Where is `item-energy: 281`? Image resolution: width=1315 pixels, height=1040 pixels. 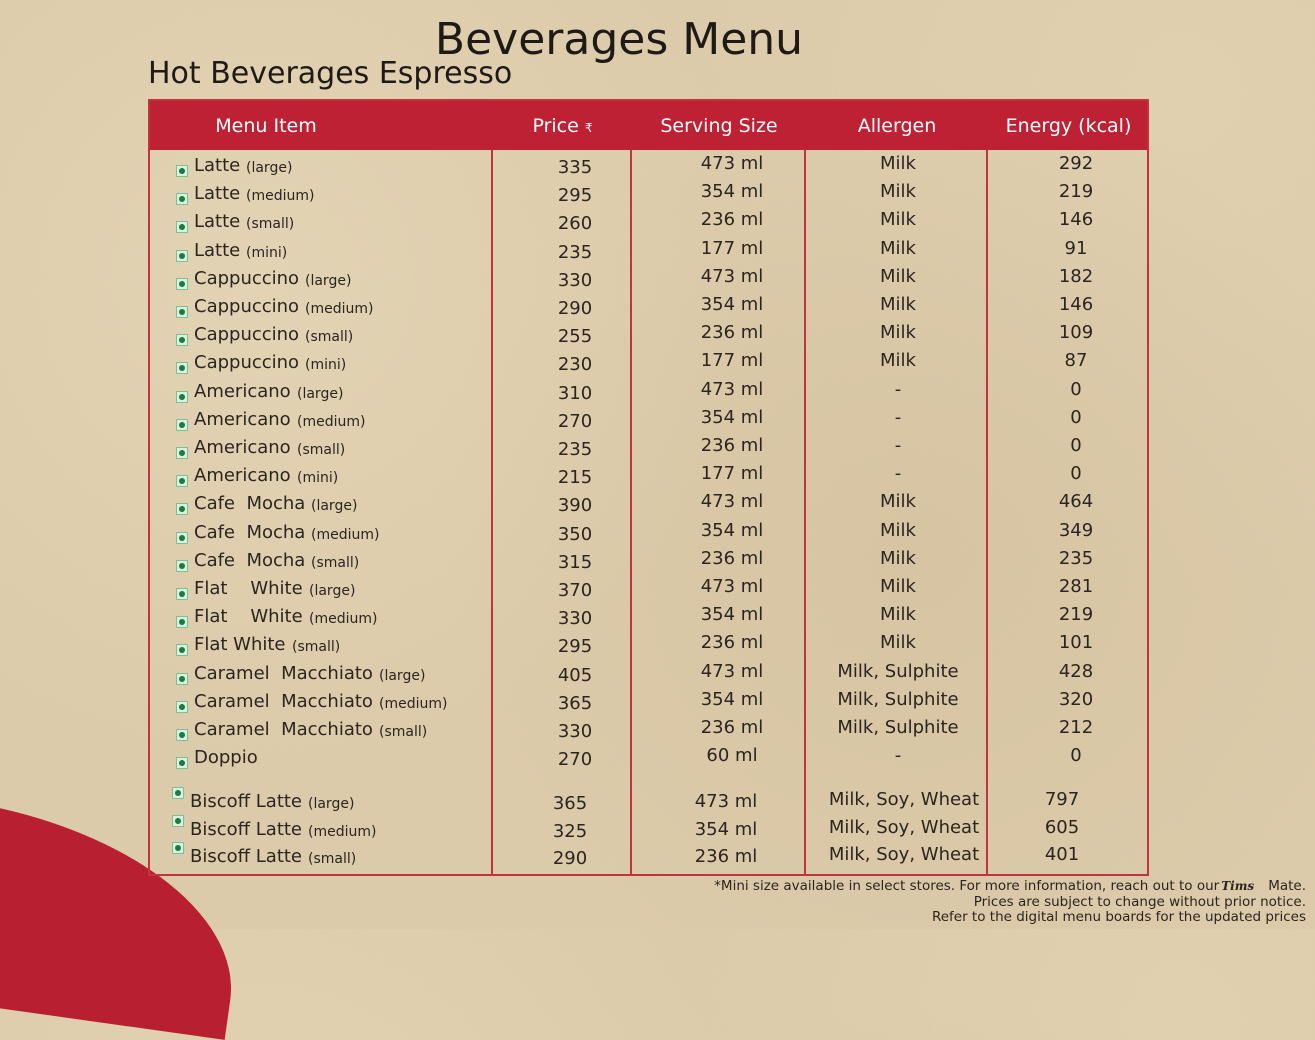 item-energy: 281 is located at coordinates (1076, 586).